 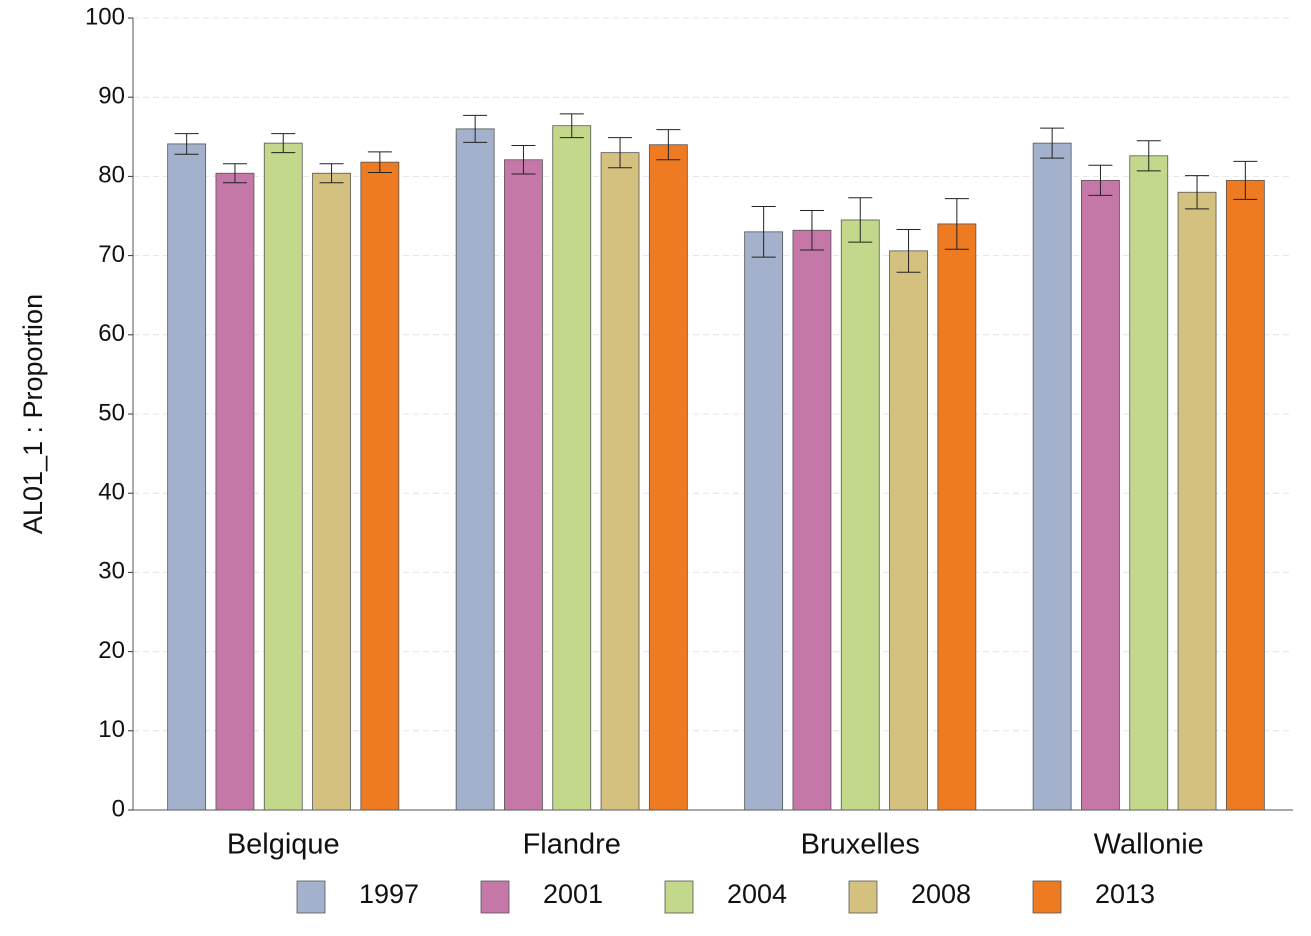 What do you see at coordinates (1125, 894) in the screenshot?
I see `legend-label: 2013` at bounding box center [1125, 894].